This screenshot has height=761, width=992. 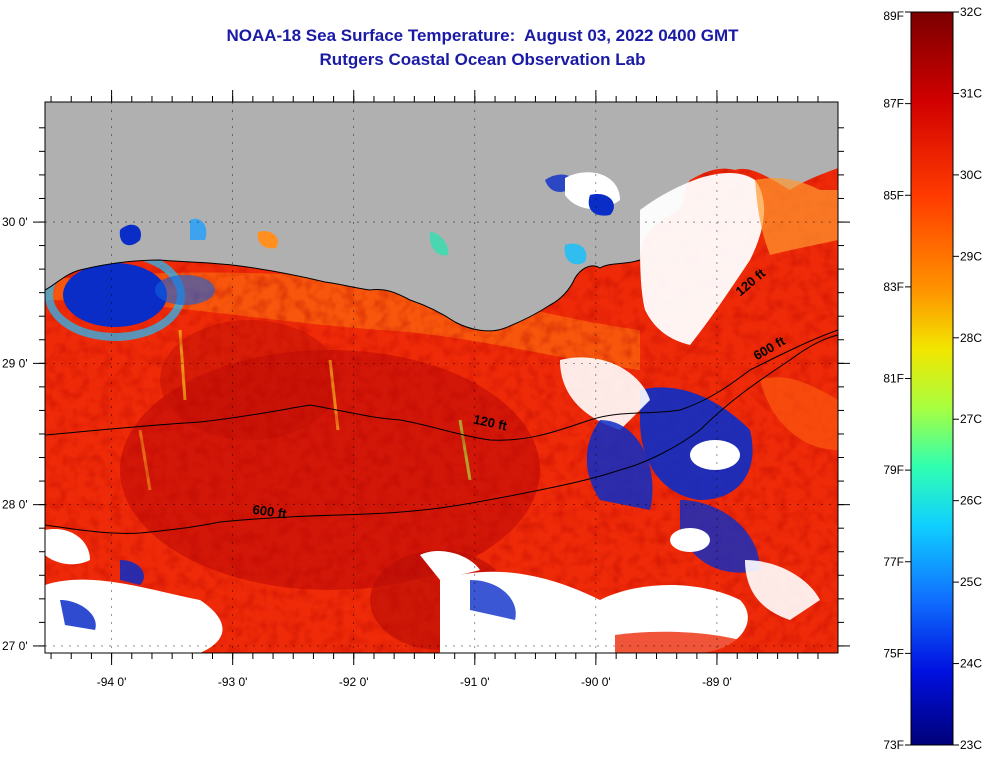 What do you see at coordinates (115, 295) in the screenshot?
I see `cool-water-patch` at bounding box center [115, 295].